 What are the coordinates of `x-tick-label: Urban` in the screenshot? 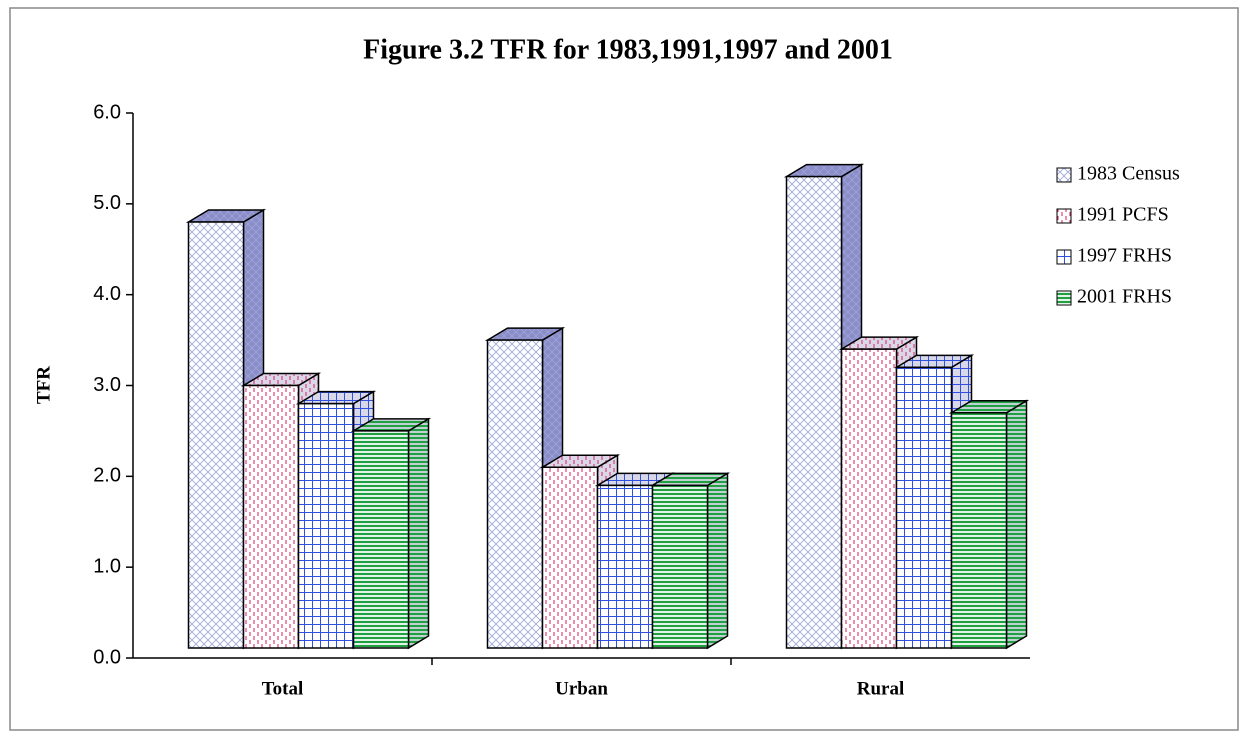 It's located at (581, 688).